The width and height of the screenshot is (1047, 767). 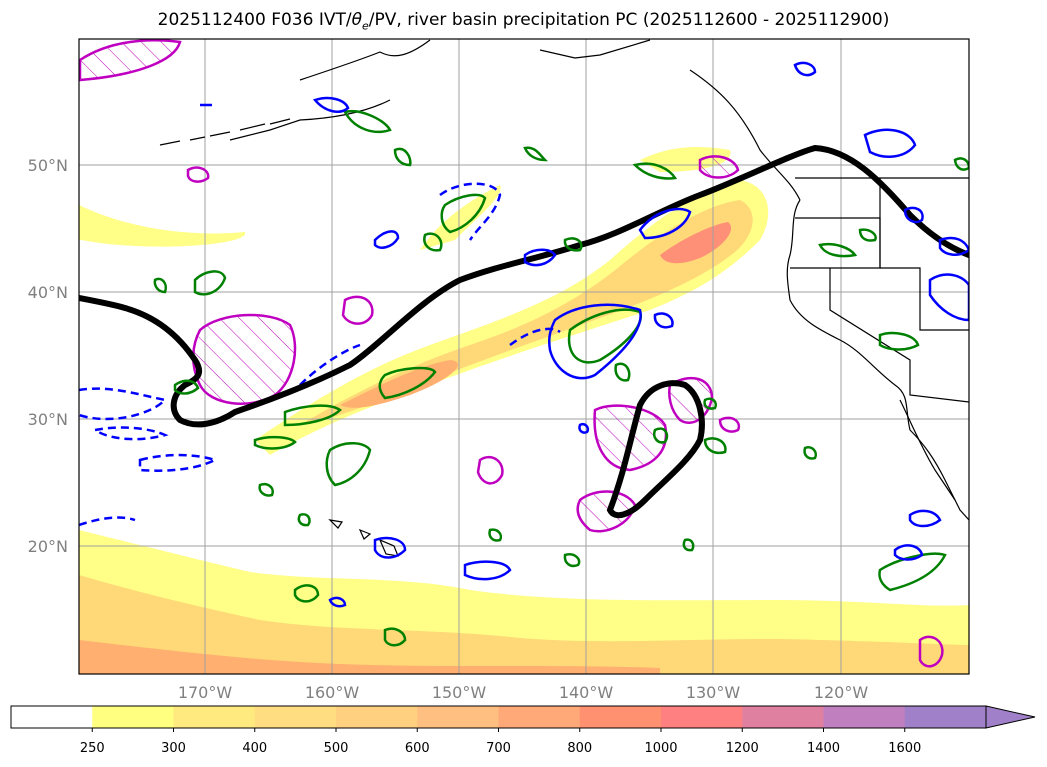 What do you see at coordinates (742, 748) in the screenshot?
I see `colorbar-tick-label: 1200` at bounding box center [742, 748].